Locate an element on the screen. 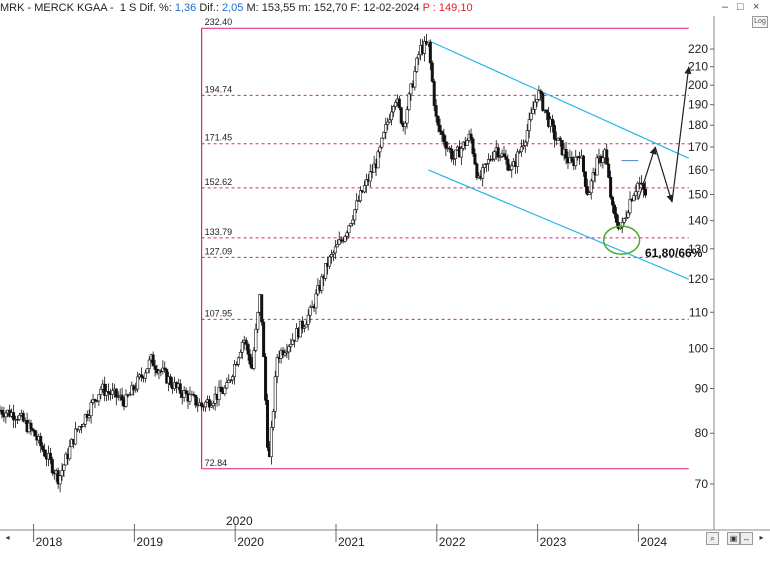 The width and height of the screenshot is (770, 562). scroll-left-icon: ◂ is located at coordinates (7, 537).